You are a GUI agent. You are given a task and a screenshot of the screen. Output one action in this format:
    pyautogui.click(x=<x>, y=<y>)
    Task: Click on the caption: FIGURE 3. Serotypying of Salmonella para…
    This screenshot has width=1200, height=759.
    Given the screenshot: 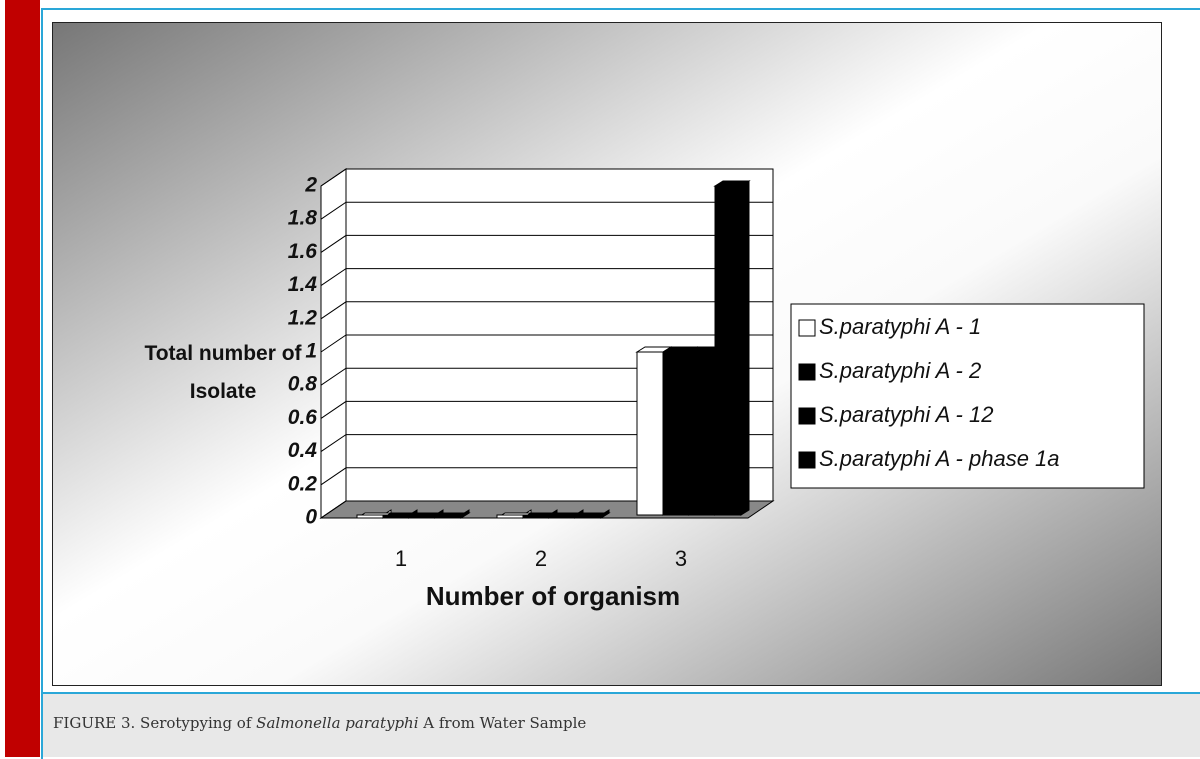 What is the action you would take?
    pyautogui.click(x=621, y=724)
    